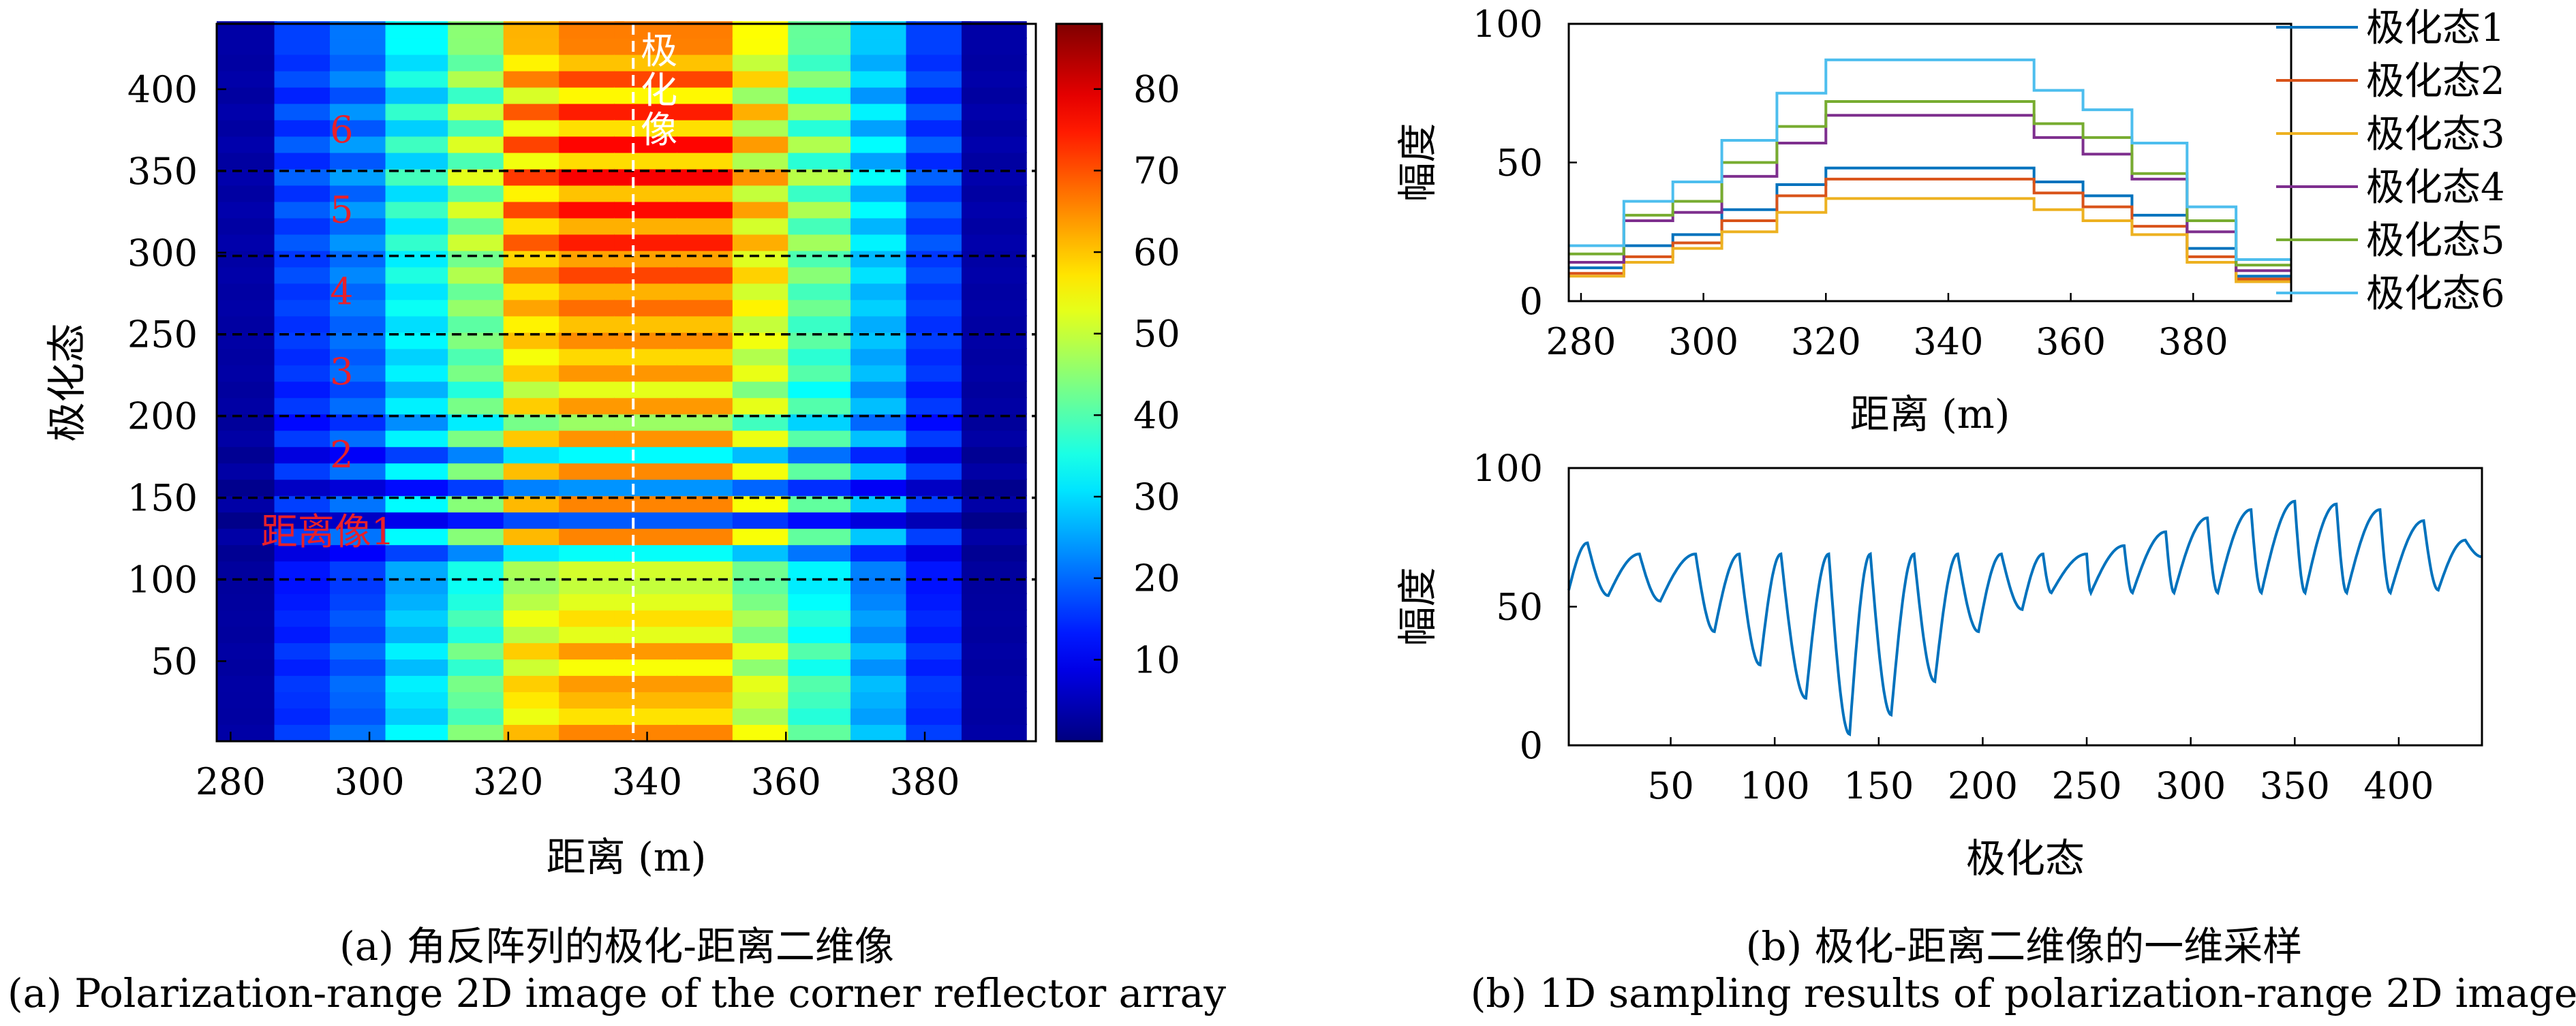  Describe the element at coordinates (616, 946) in the screenshot. I see `caption-a-chinese: (a) 角反阵列的极化-距离二维像` at that location.